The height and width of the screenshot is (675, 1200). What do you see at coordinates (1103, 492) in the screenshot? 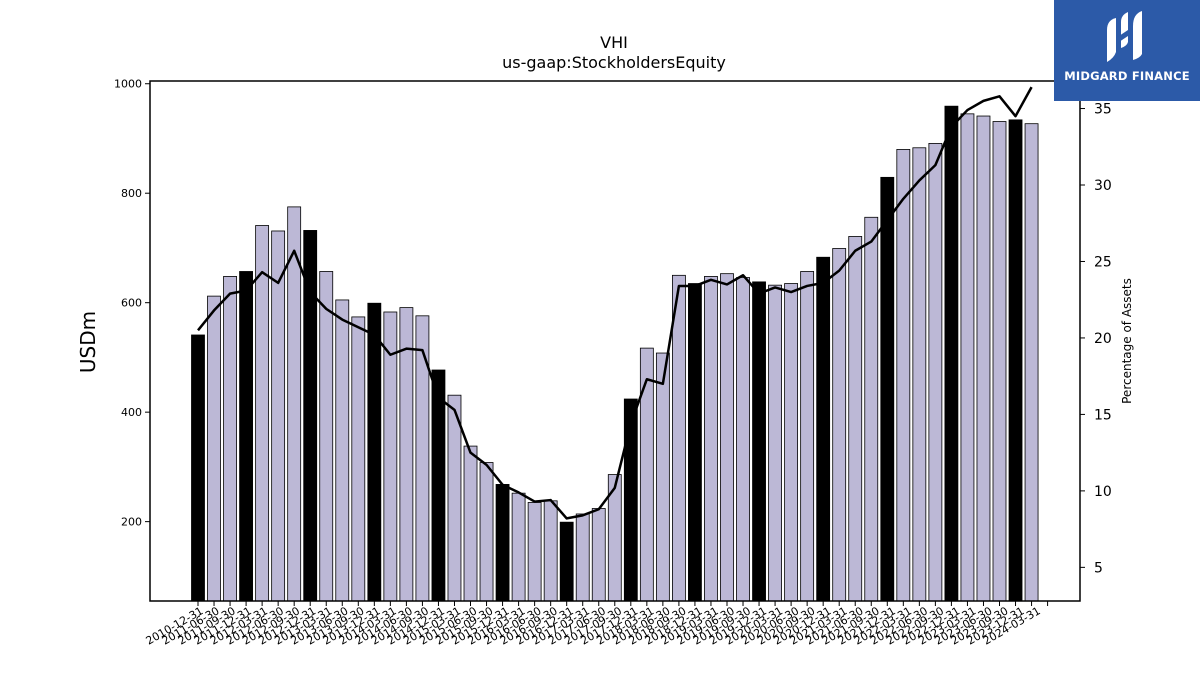
I see `y2-tick-label: 10` at bounding box center [1103, 492].